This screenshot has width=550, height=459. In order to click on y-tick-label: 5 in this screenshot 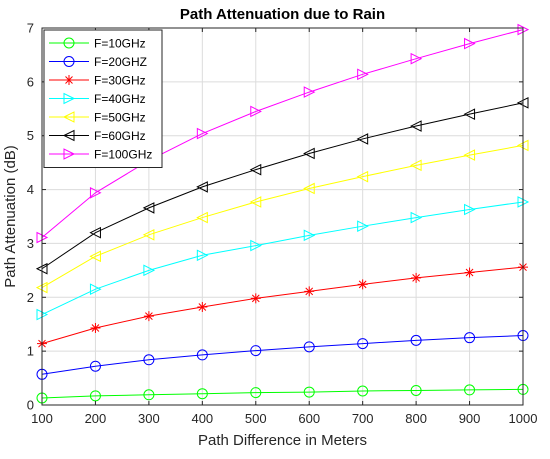, I will do `click(30, 135)`.